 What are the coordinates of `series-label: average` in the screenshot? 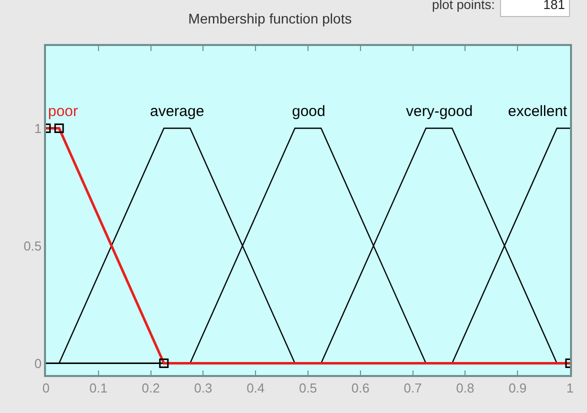 It's located at (177, 111).